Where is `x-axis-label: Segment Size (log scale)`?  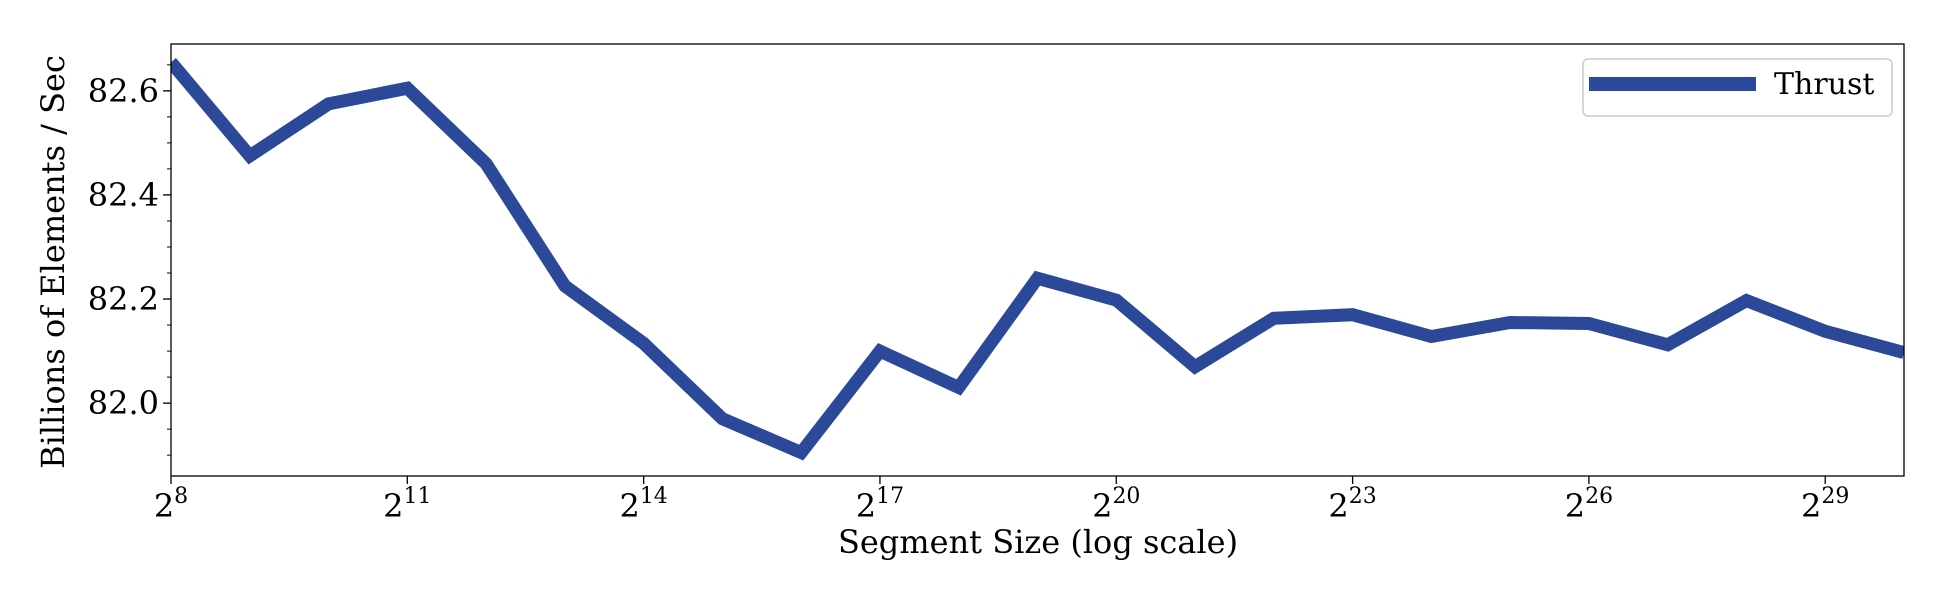 x-axis-label: Segment Size (log scale) is located at coordinates (1038, 542).